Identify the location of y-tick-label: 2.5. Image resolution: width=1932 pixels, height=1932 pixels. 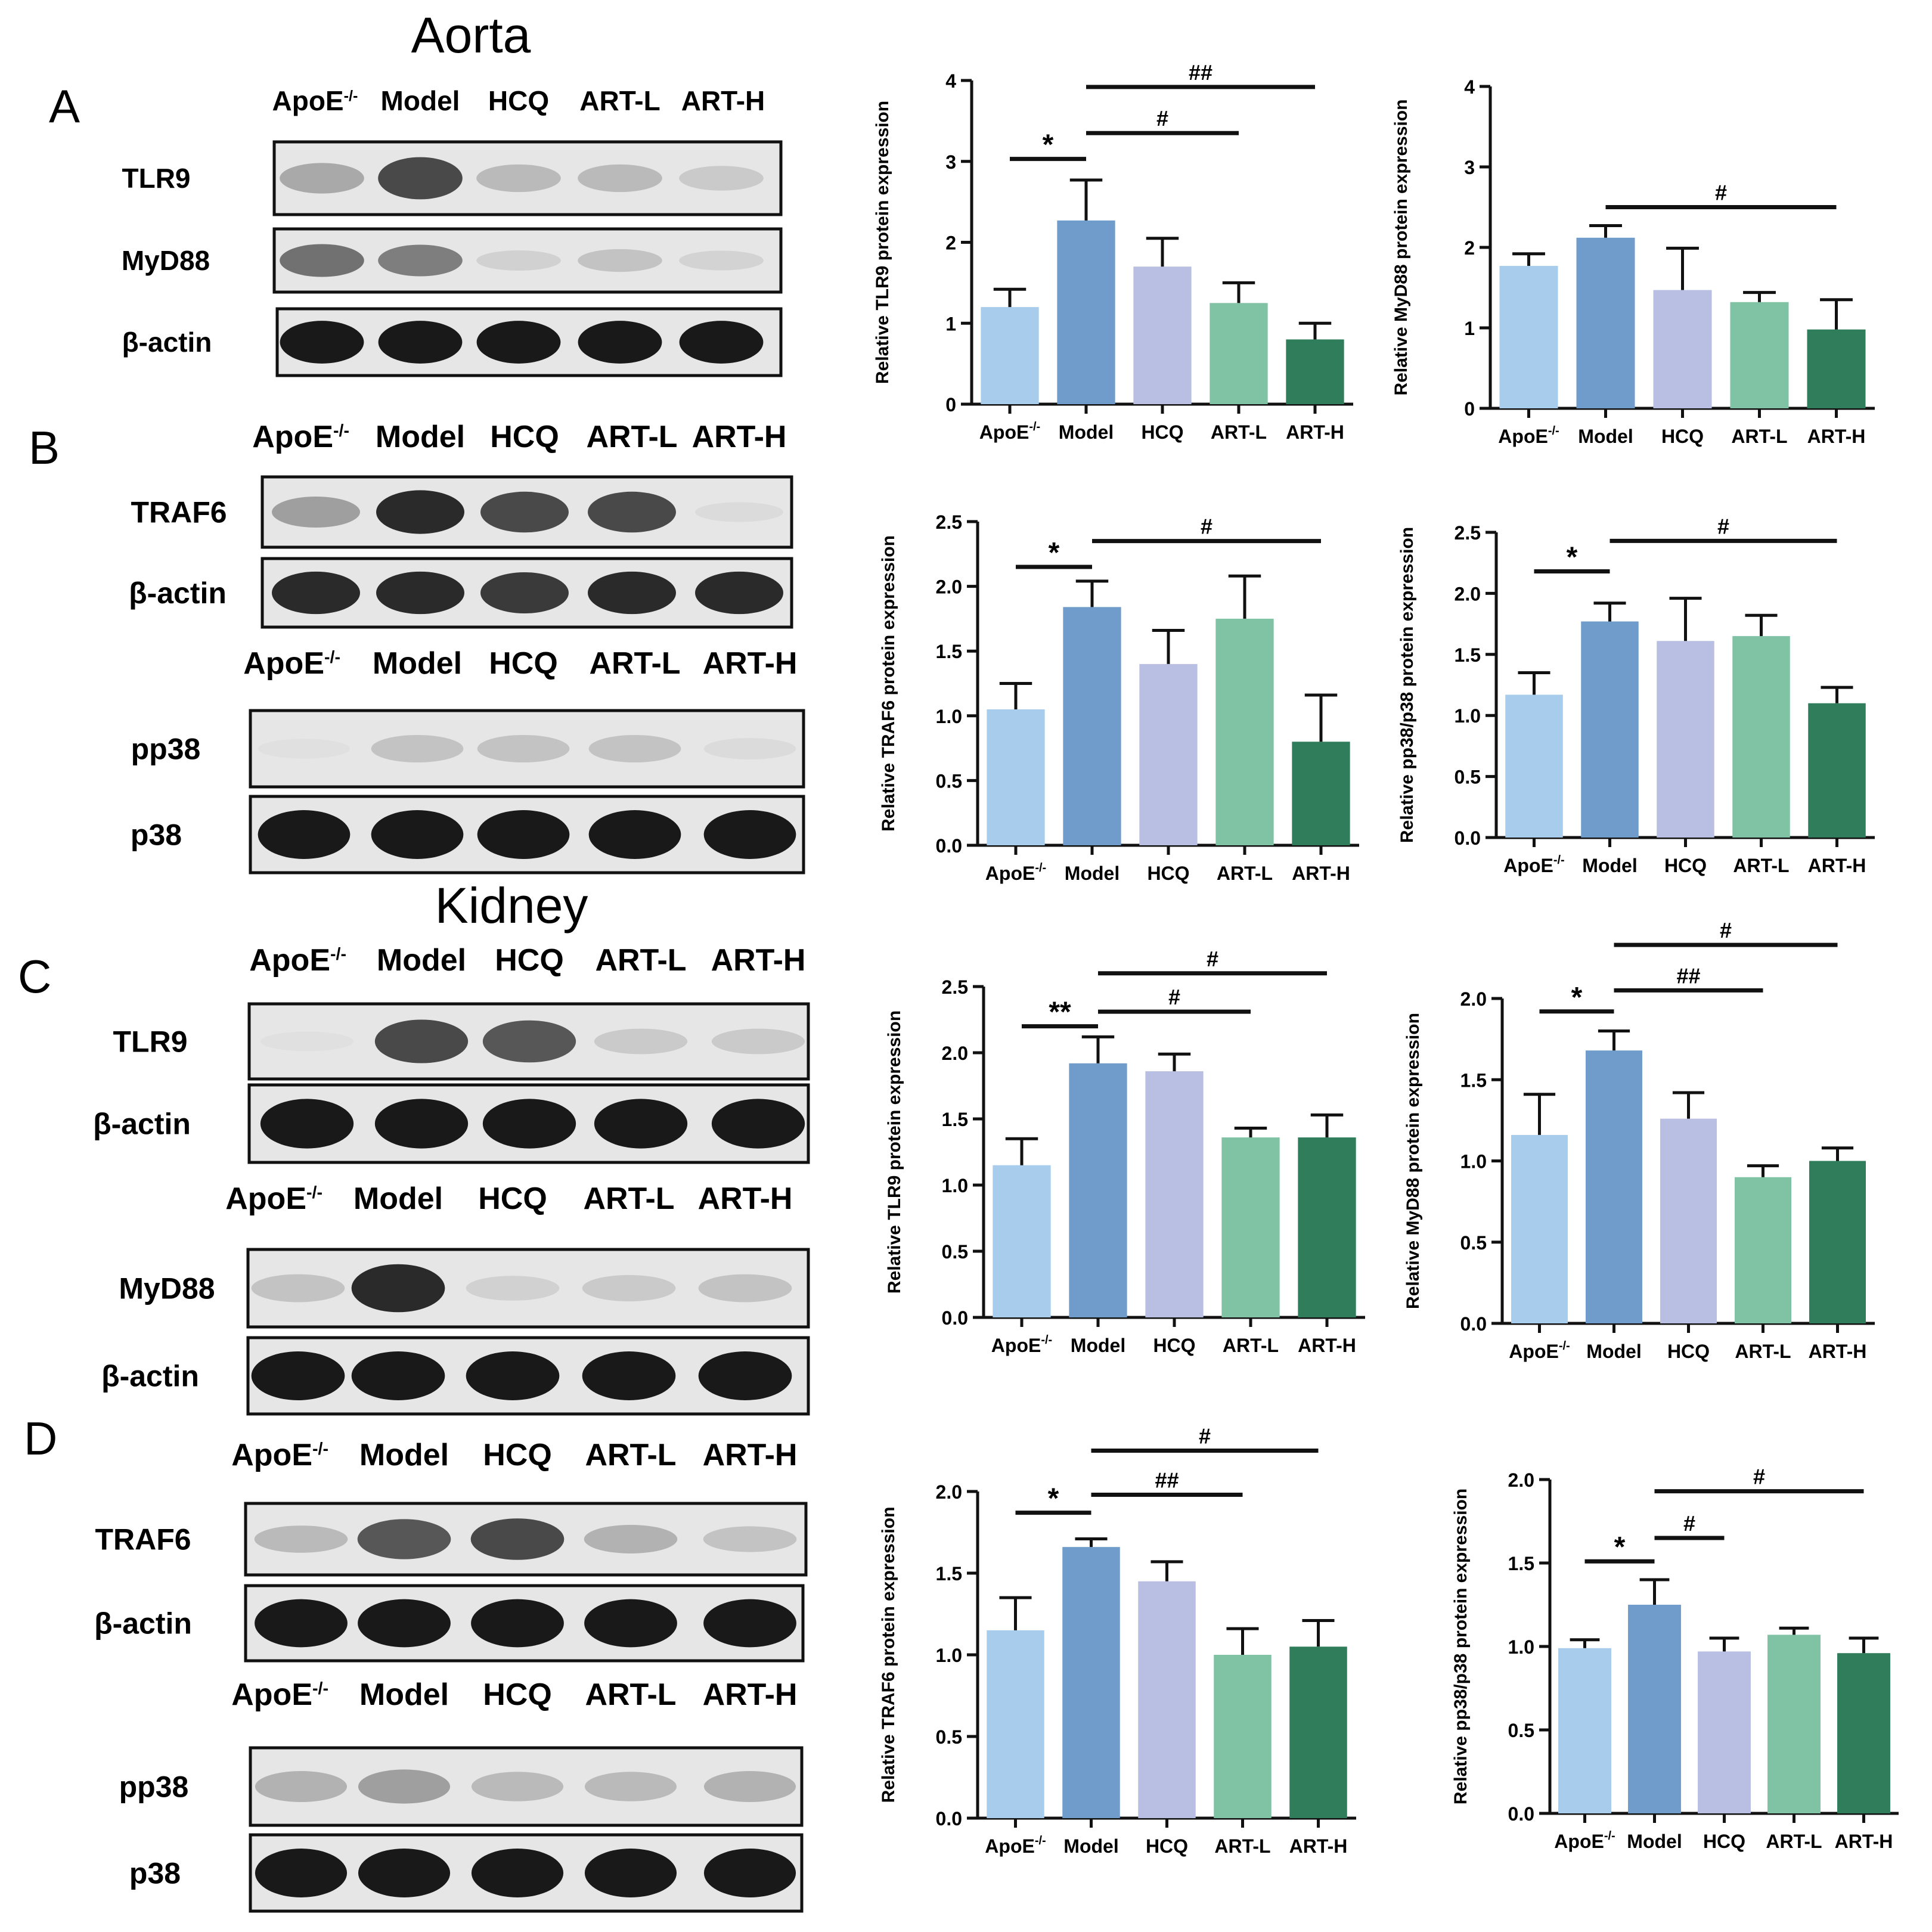
(955, 987).